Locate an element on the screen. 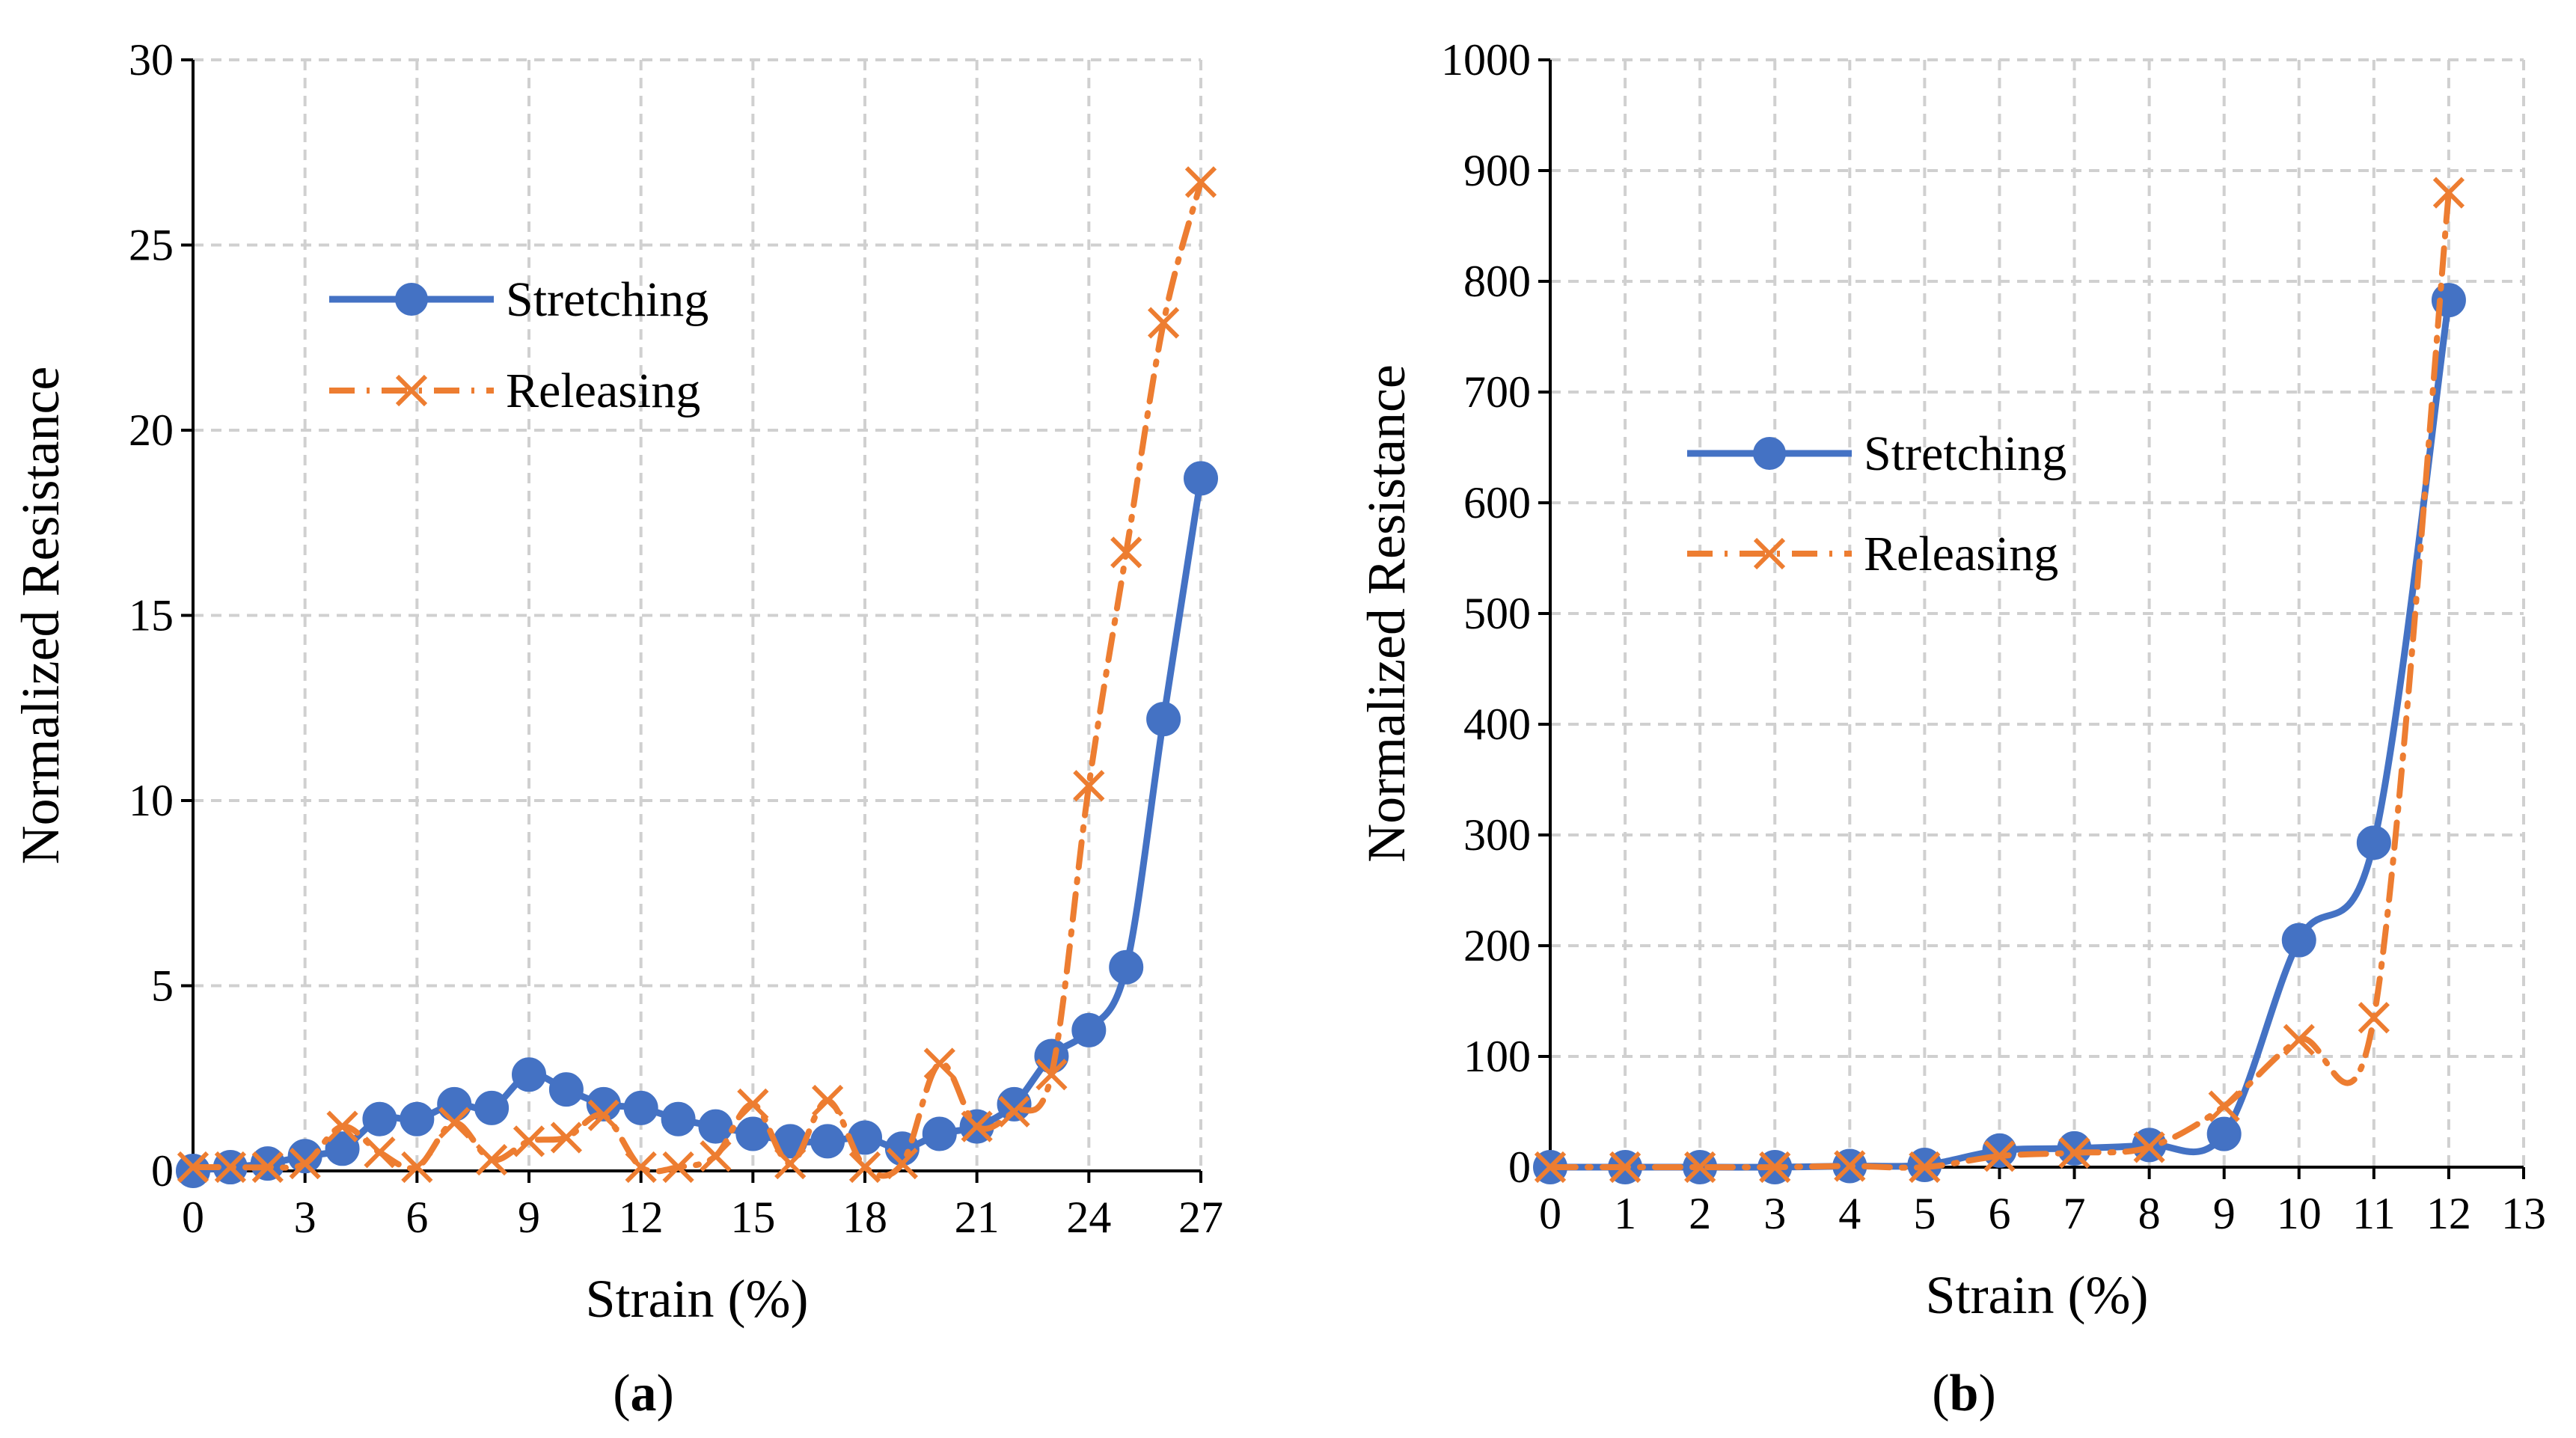 The width and height of the screenshot is (2576, 1438). x-tick-label: 6 is located at coordinates (417, 1217).